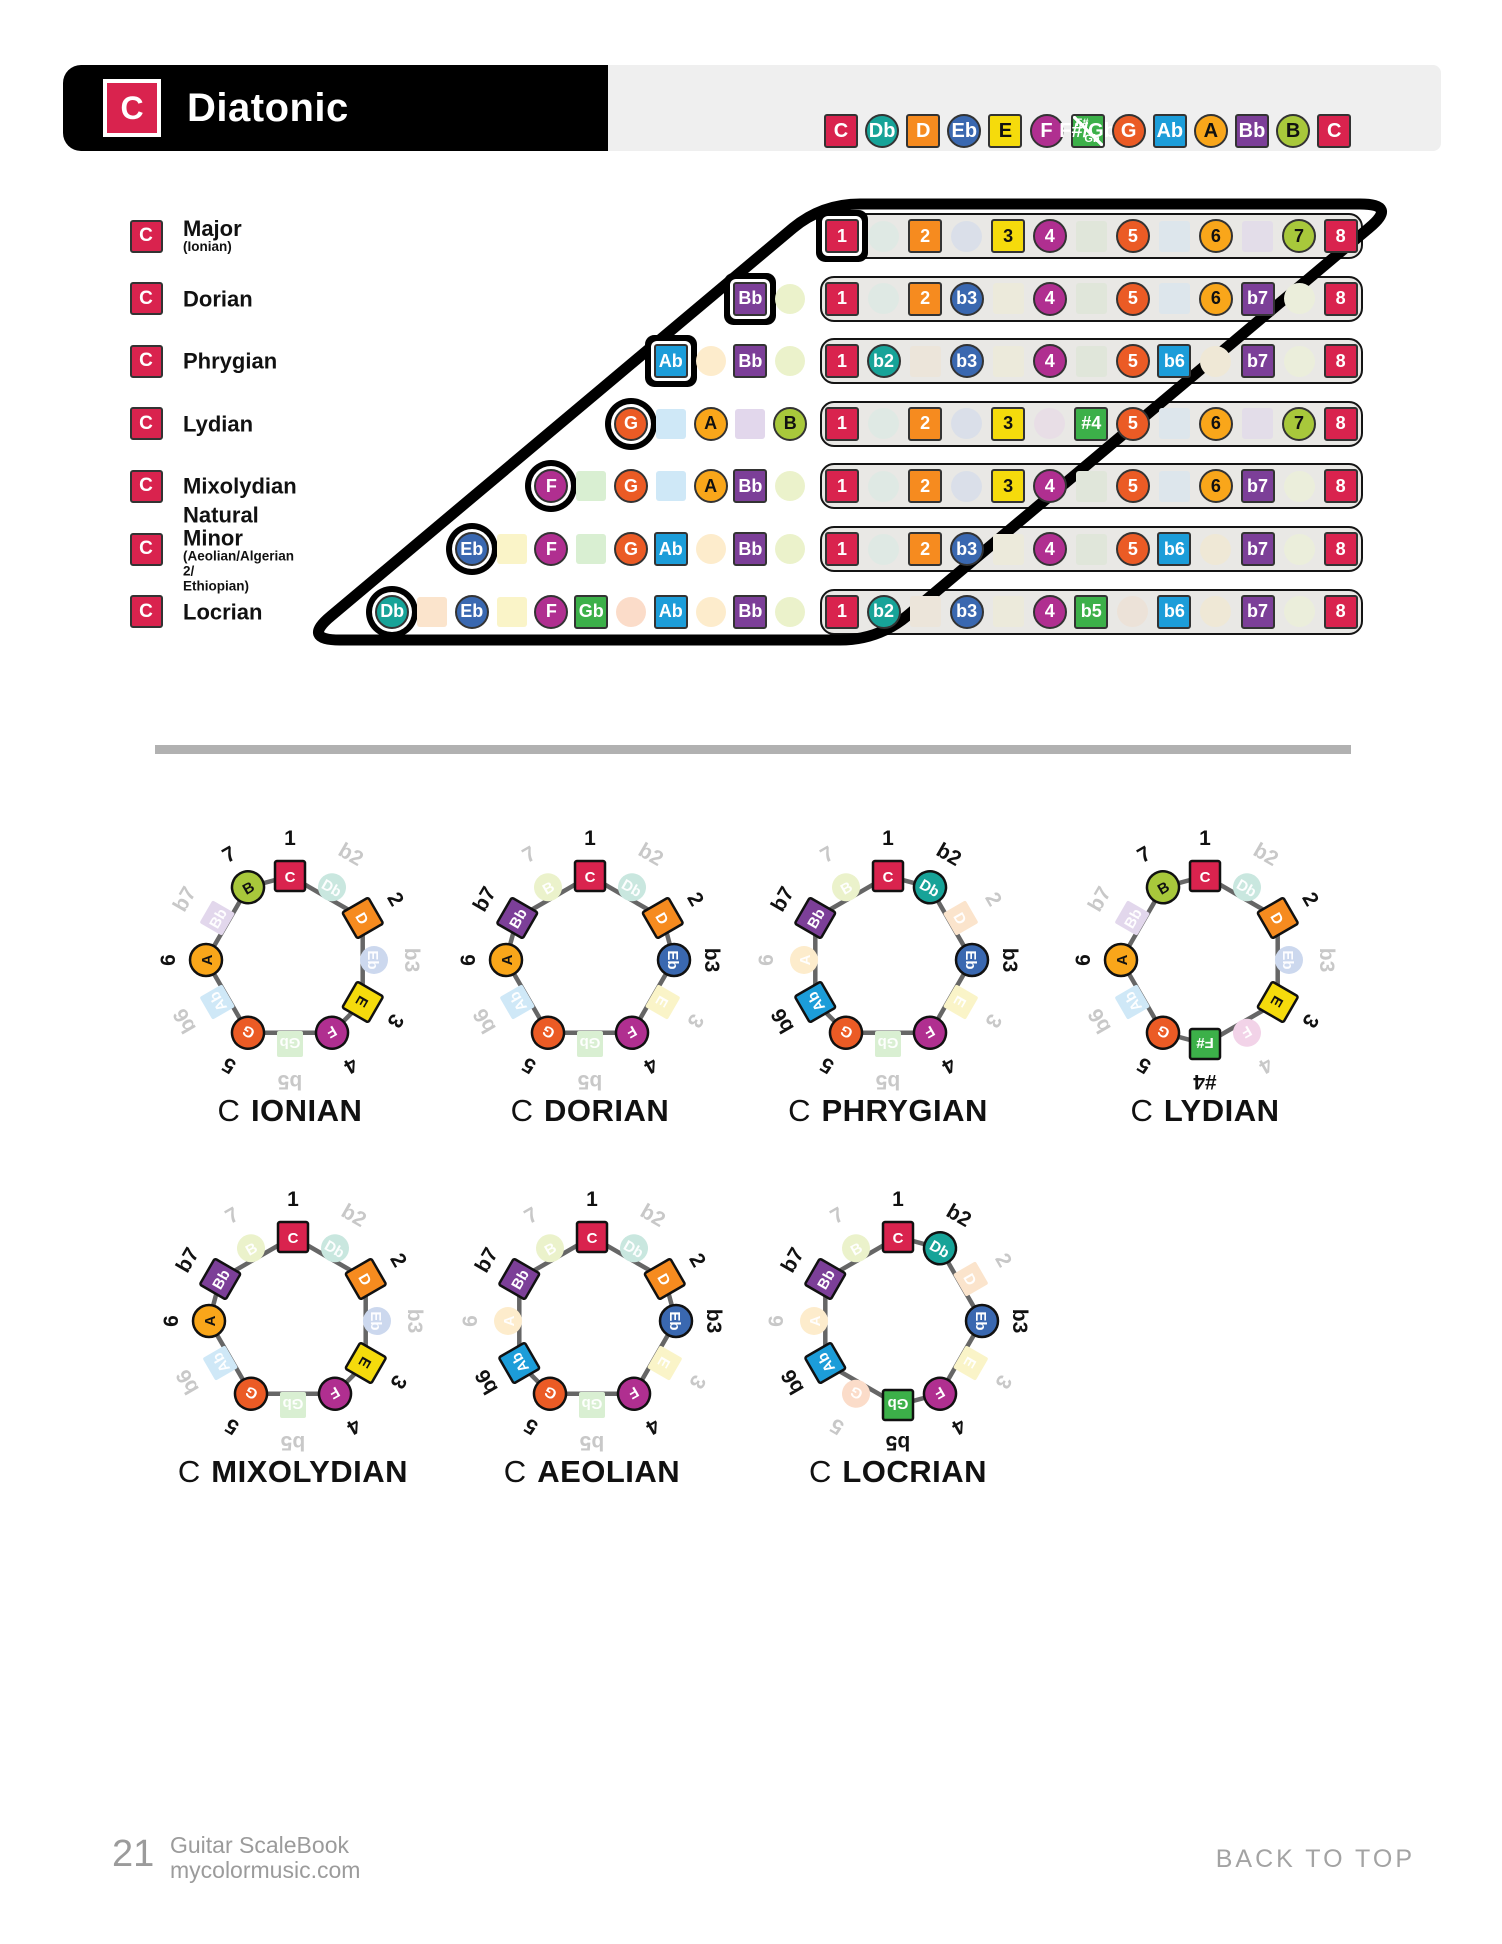  I want to click on scale-note-Gb-Locrian: Gb, so click(591, 611).